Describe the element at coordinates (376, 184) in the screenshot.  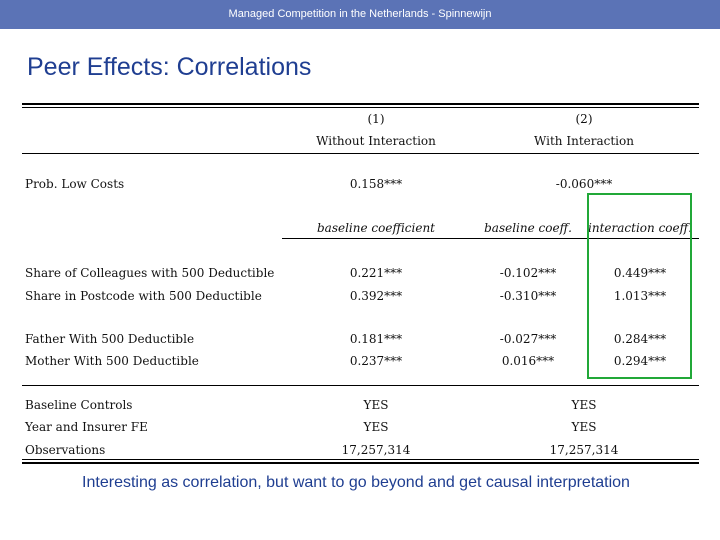
I see `cell-value: 0.158***` at that location.